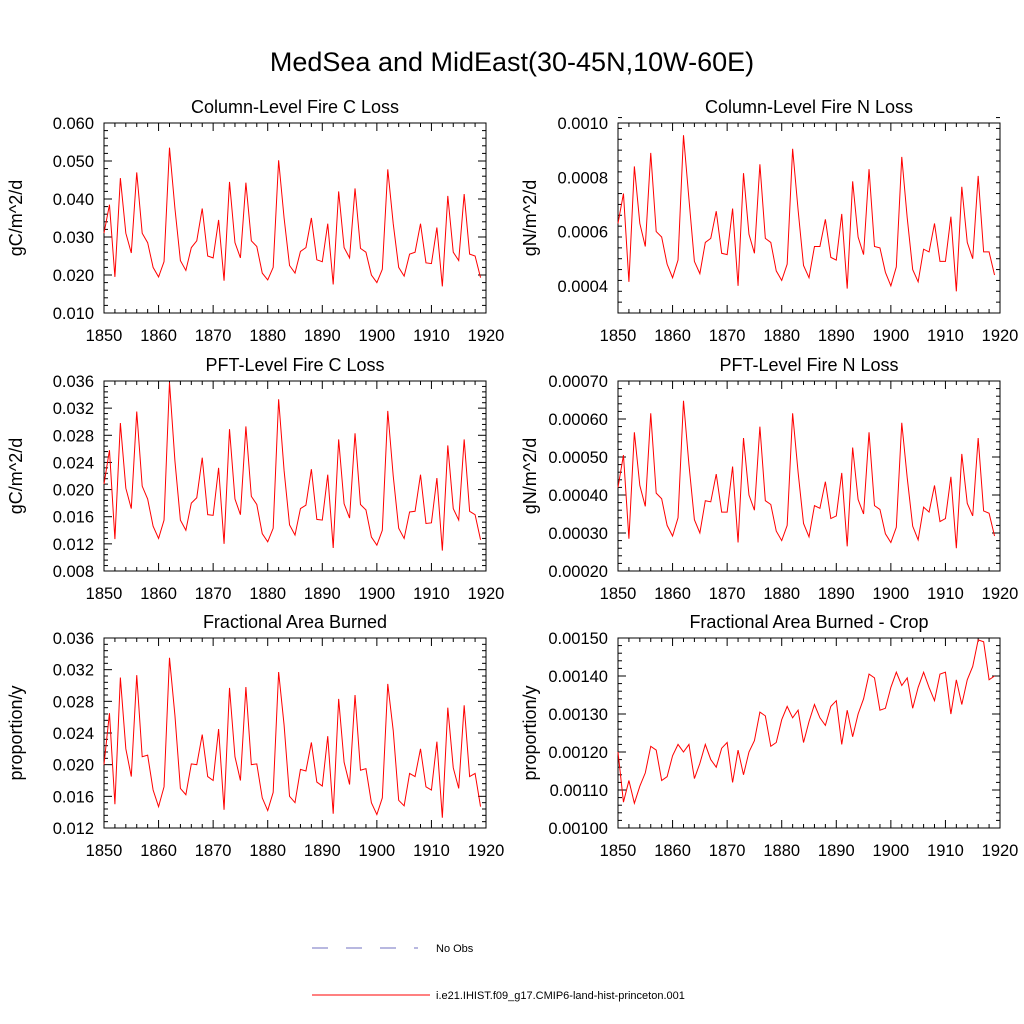 This screenshot has height=1024, width=1024. Describe the element at coordinates (295, 622) in the screenshot. I see `panel-title: Fractional Area Burned` at that location.